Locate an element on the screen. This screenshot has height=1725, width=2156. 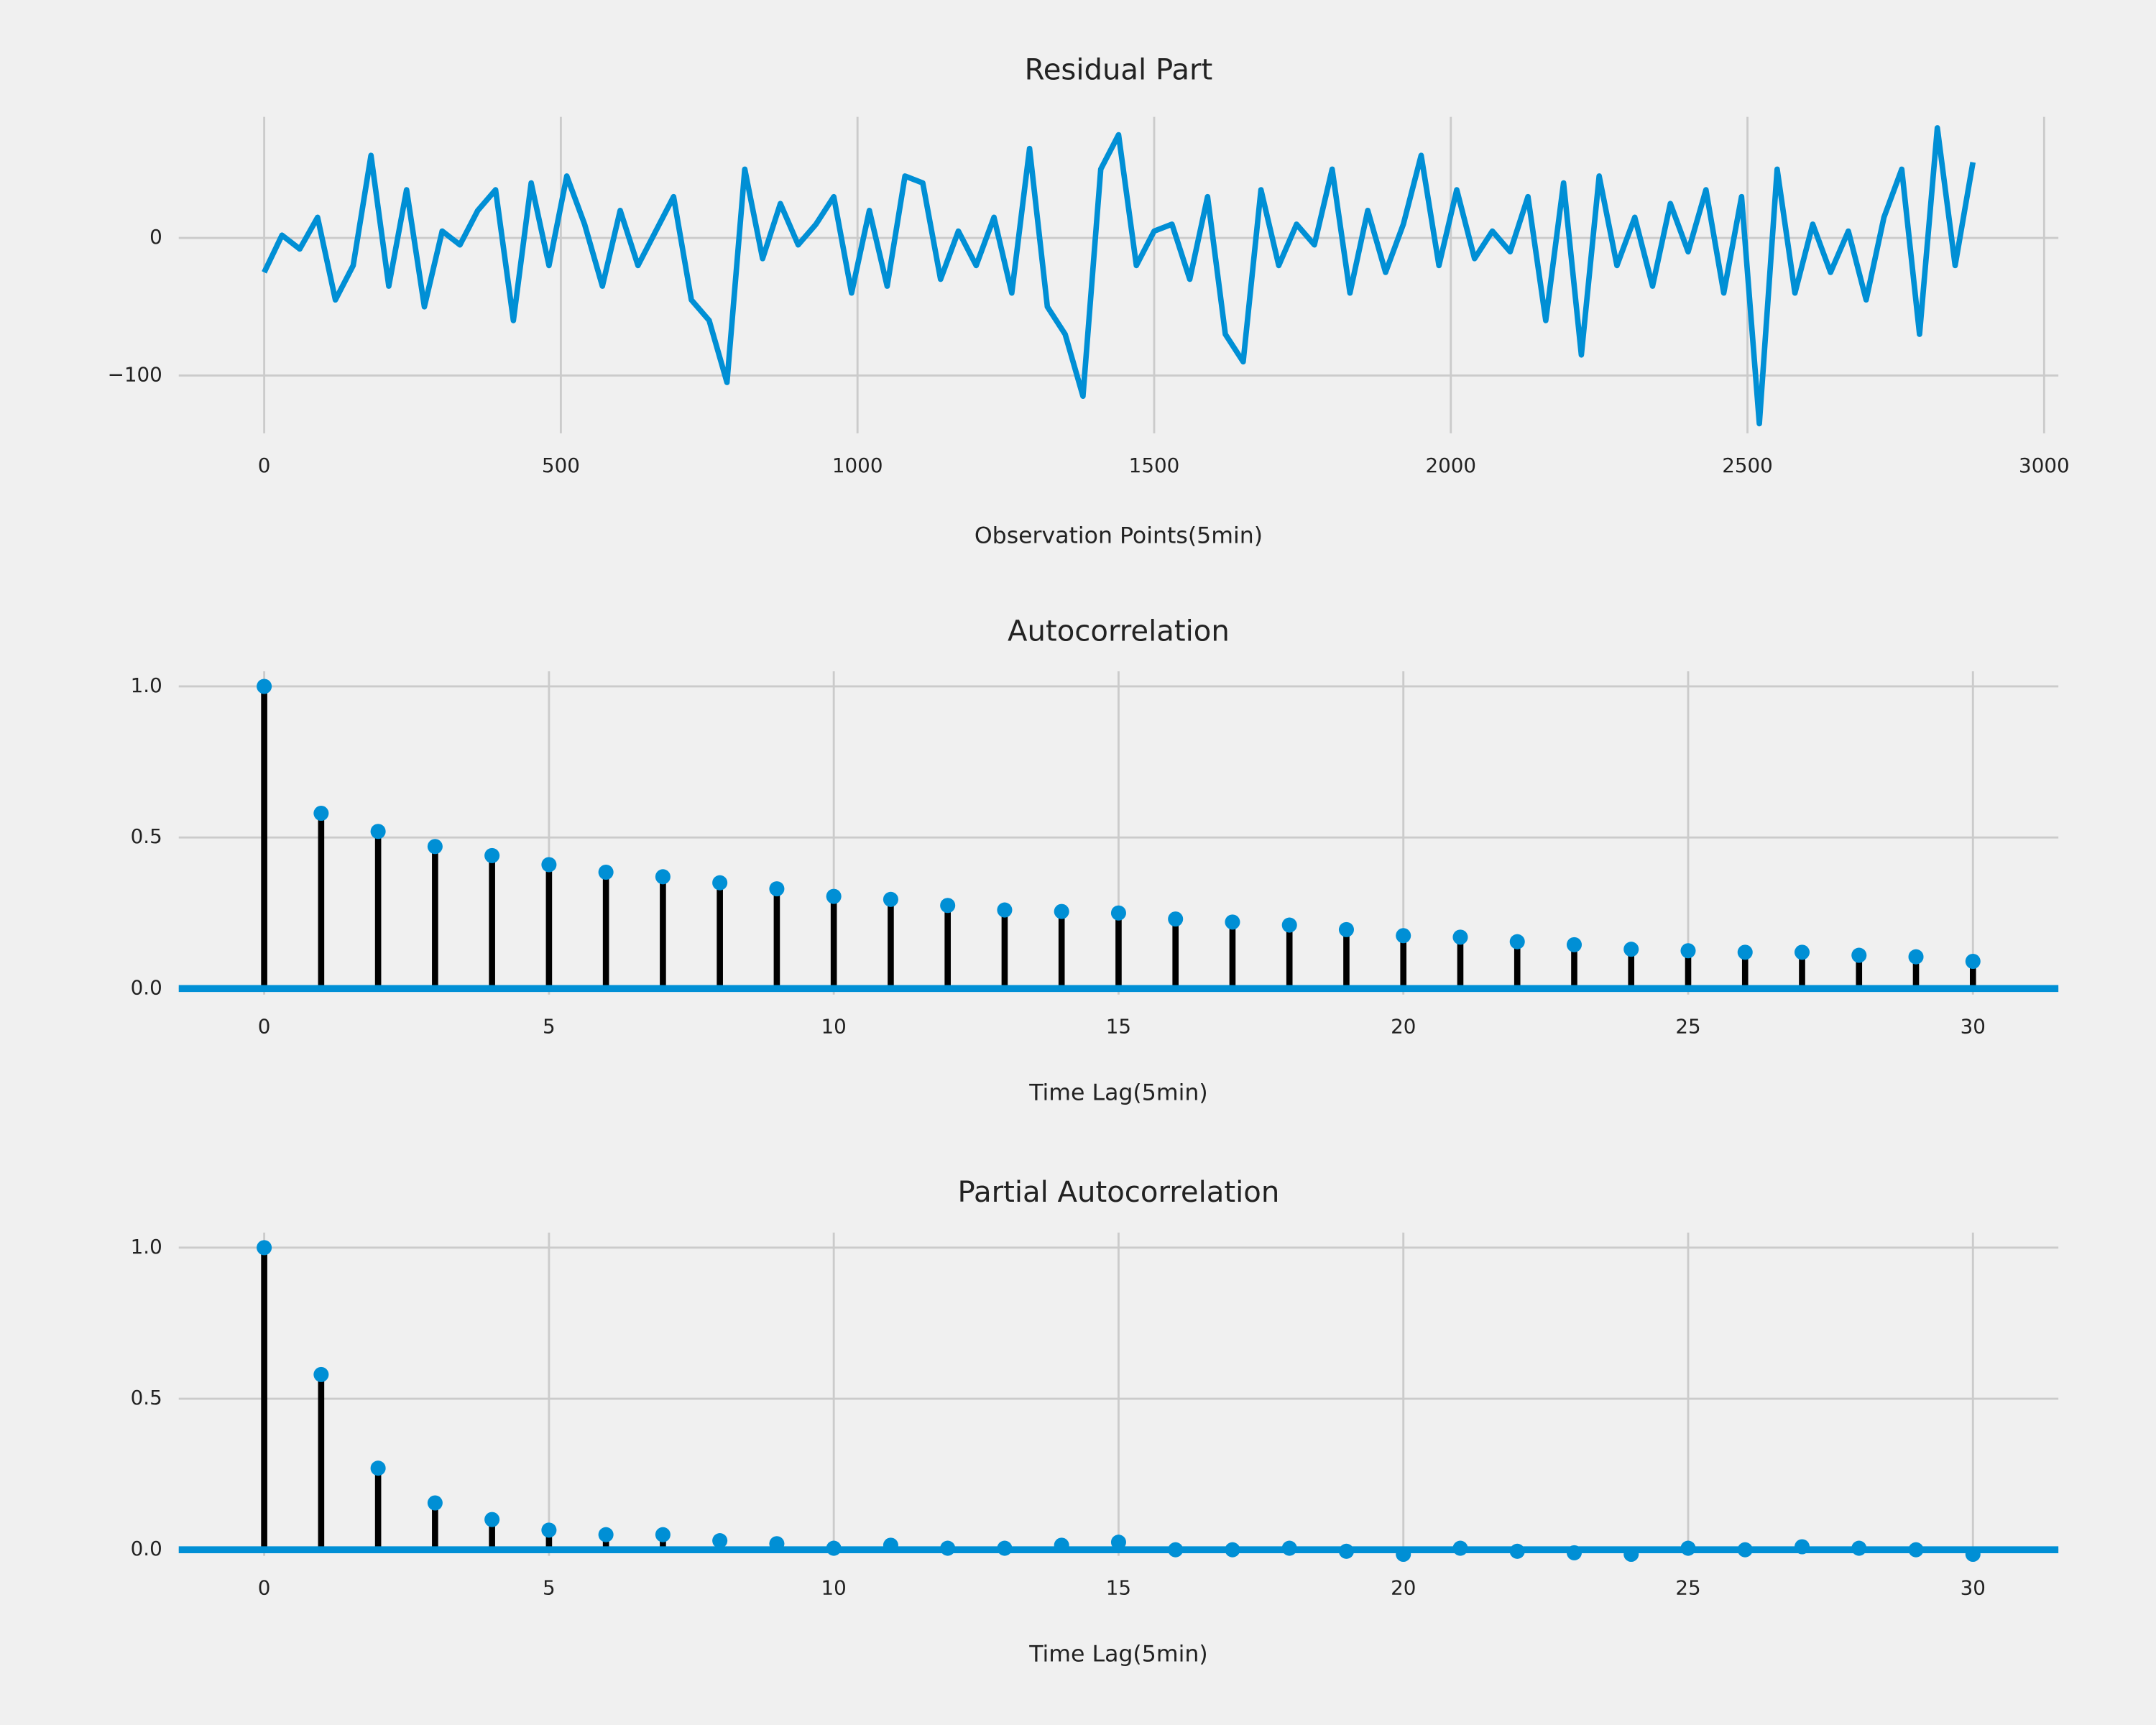
x-tick-label: 2500 is located at coordinates (1747, 465).